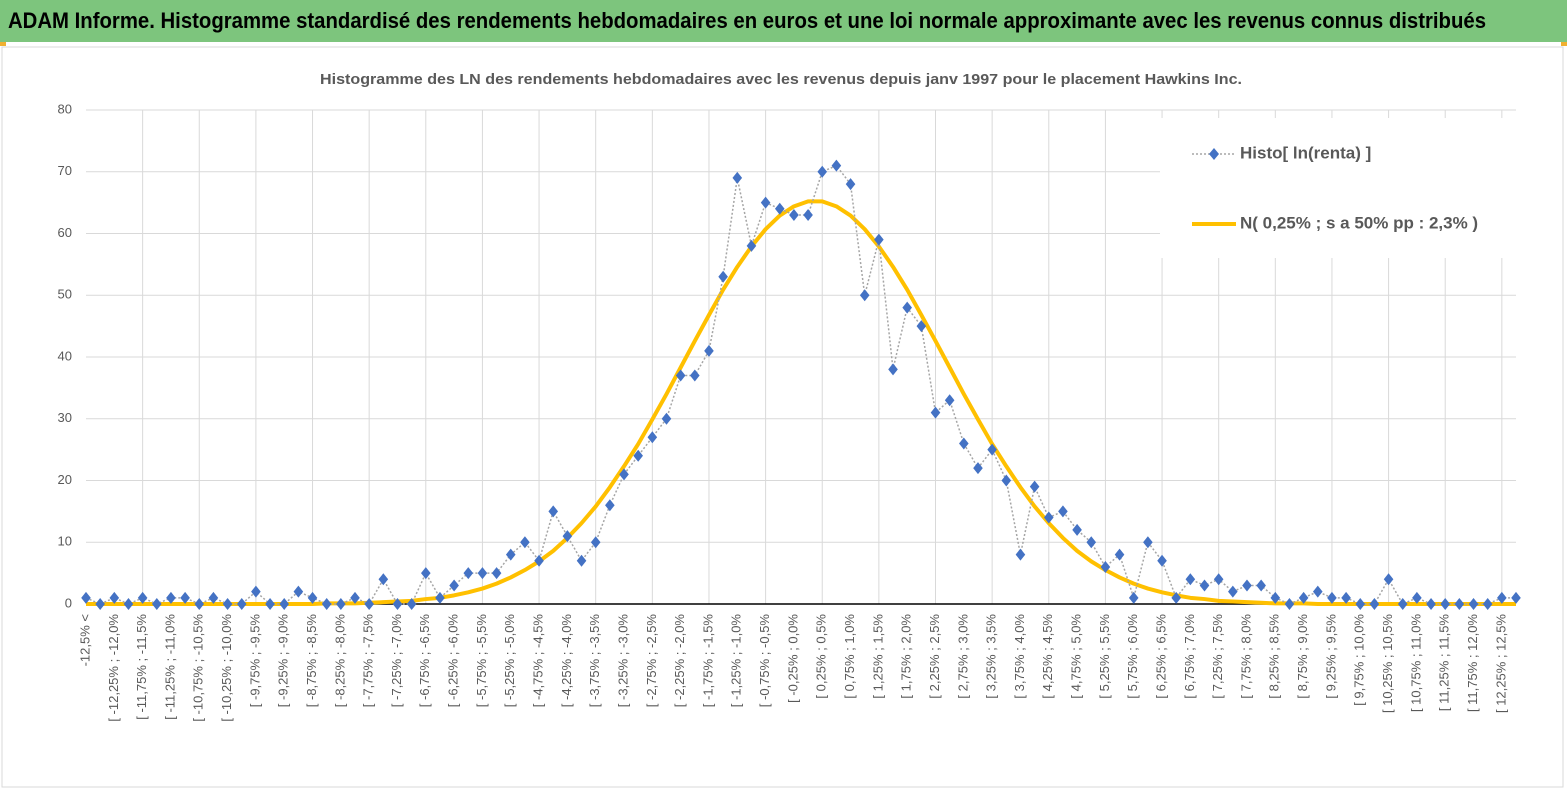  I want to click on x-tick-label: [ -2,25% ; -2,0%, so click(679, 661).